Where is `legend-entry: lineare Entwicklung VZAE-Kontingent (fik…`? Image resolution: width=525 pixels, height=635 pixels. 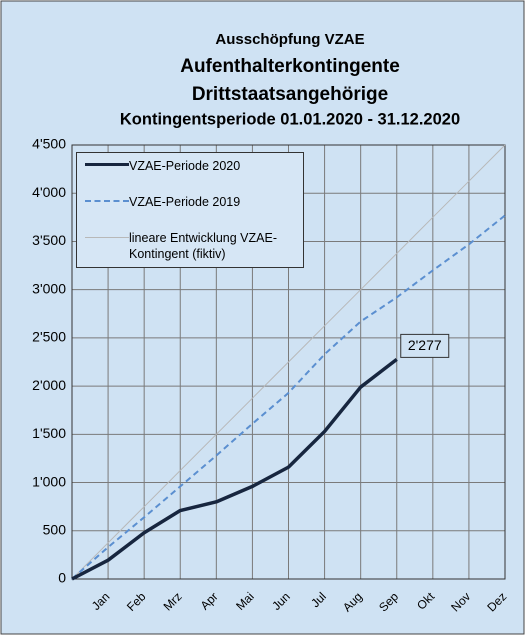 legend-entry: lineare Entwicklung VZAE-Kontingent (fik… is located at coordinates (192, 246).